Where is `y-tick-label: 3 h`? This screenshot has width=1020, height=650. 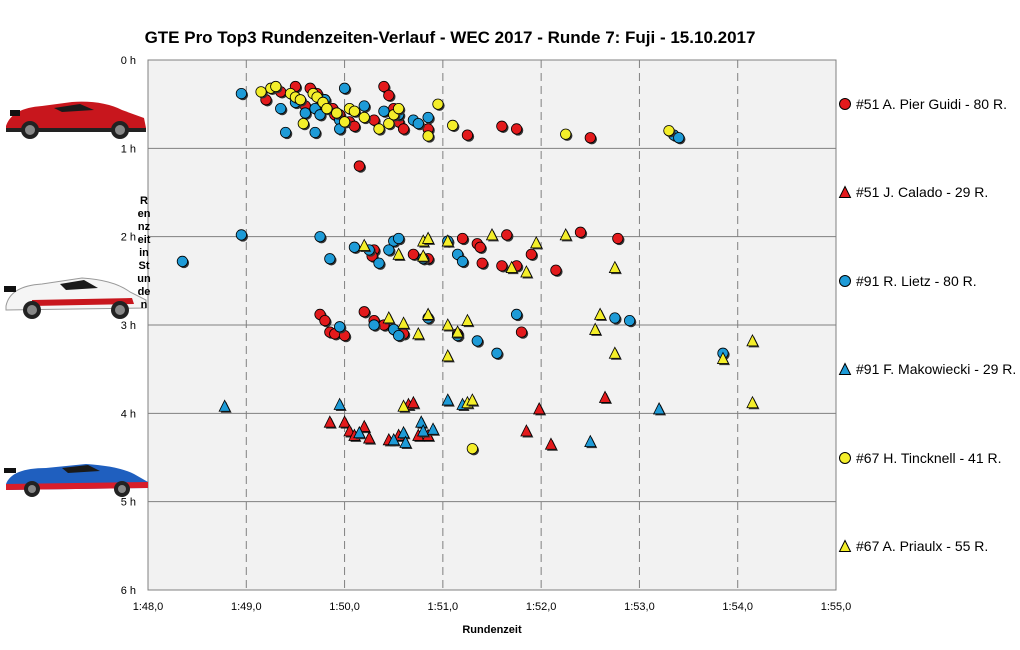 y-tick-label: 3 h is located at coordinates (128, 326).